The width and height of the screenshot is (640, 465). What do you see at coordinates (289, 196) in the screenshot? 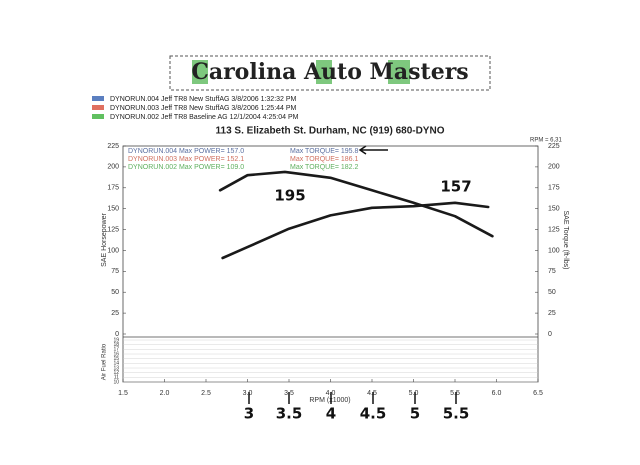
I see `hand-annotation: 195` at bounding box center [289, 196].